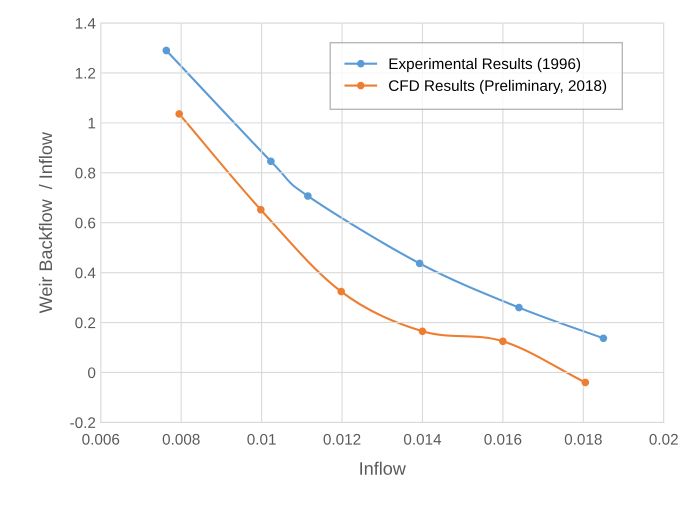 The image size is (695, 512). I want to click on x-tick-label: 0.016, so click(503, 439).